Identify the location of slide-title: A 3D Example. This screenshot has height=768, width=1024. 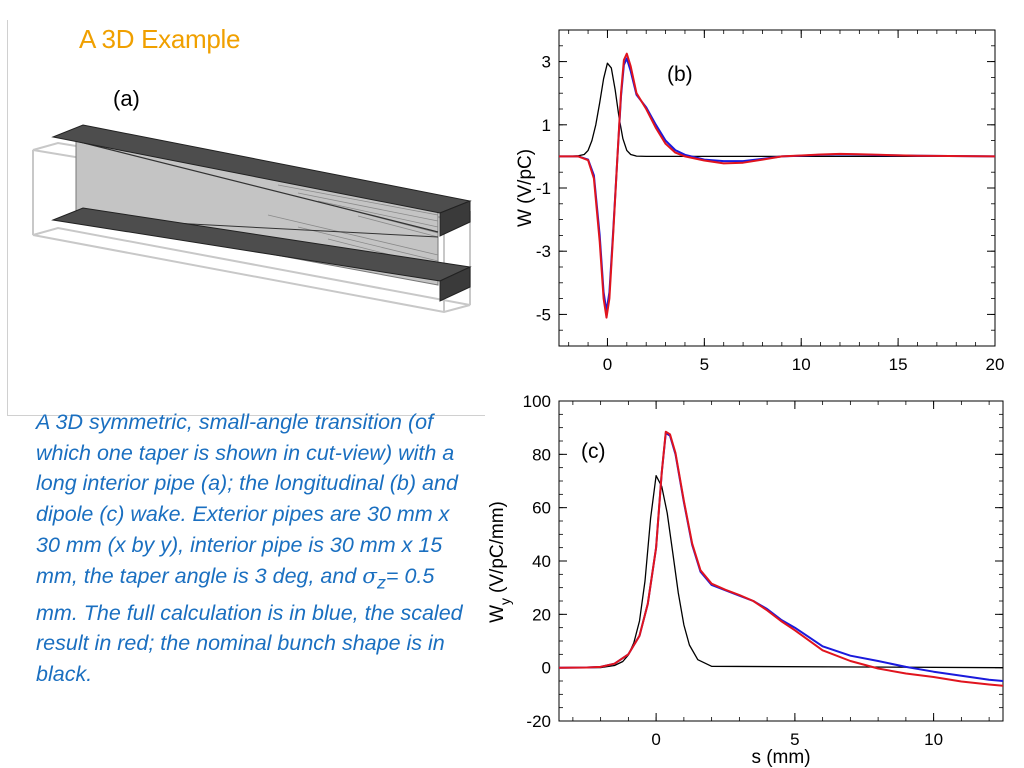
(160, 39).